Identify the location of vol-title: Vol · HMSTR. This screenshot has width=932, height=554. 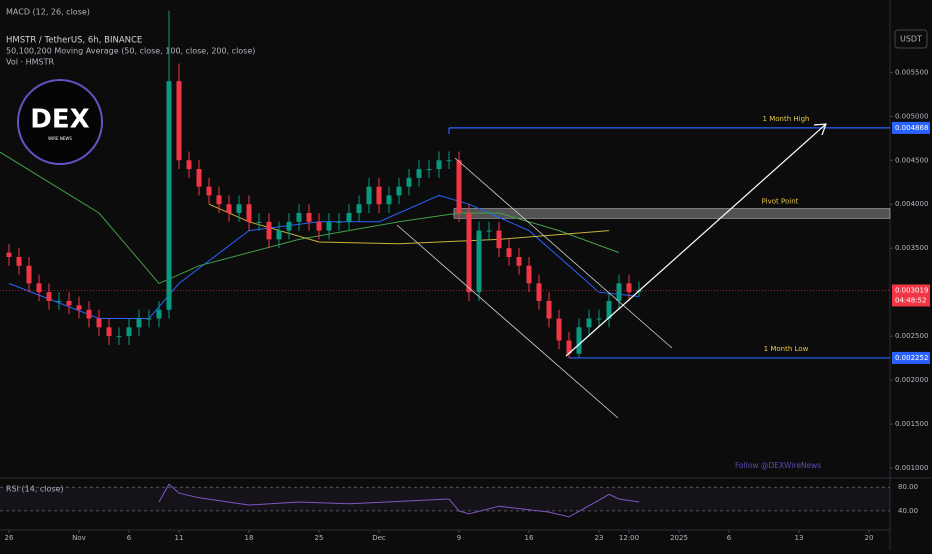
(30, 62).